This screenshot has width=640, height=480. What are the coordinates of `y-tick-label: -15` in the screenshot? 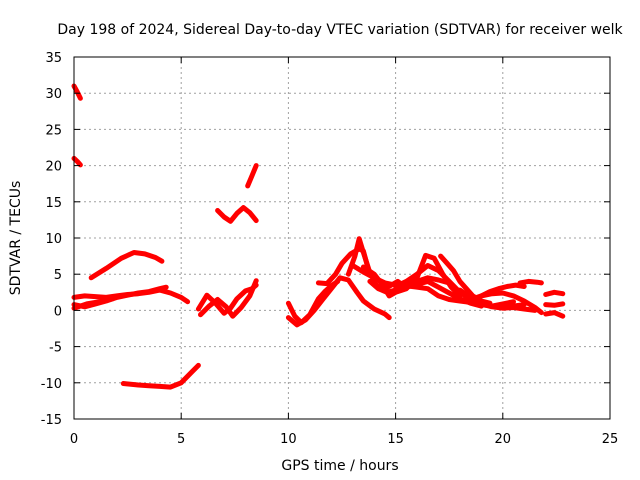 It's located at (51, 420).